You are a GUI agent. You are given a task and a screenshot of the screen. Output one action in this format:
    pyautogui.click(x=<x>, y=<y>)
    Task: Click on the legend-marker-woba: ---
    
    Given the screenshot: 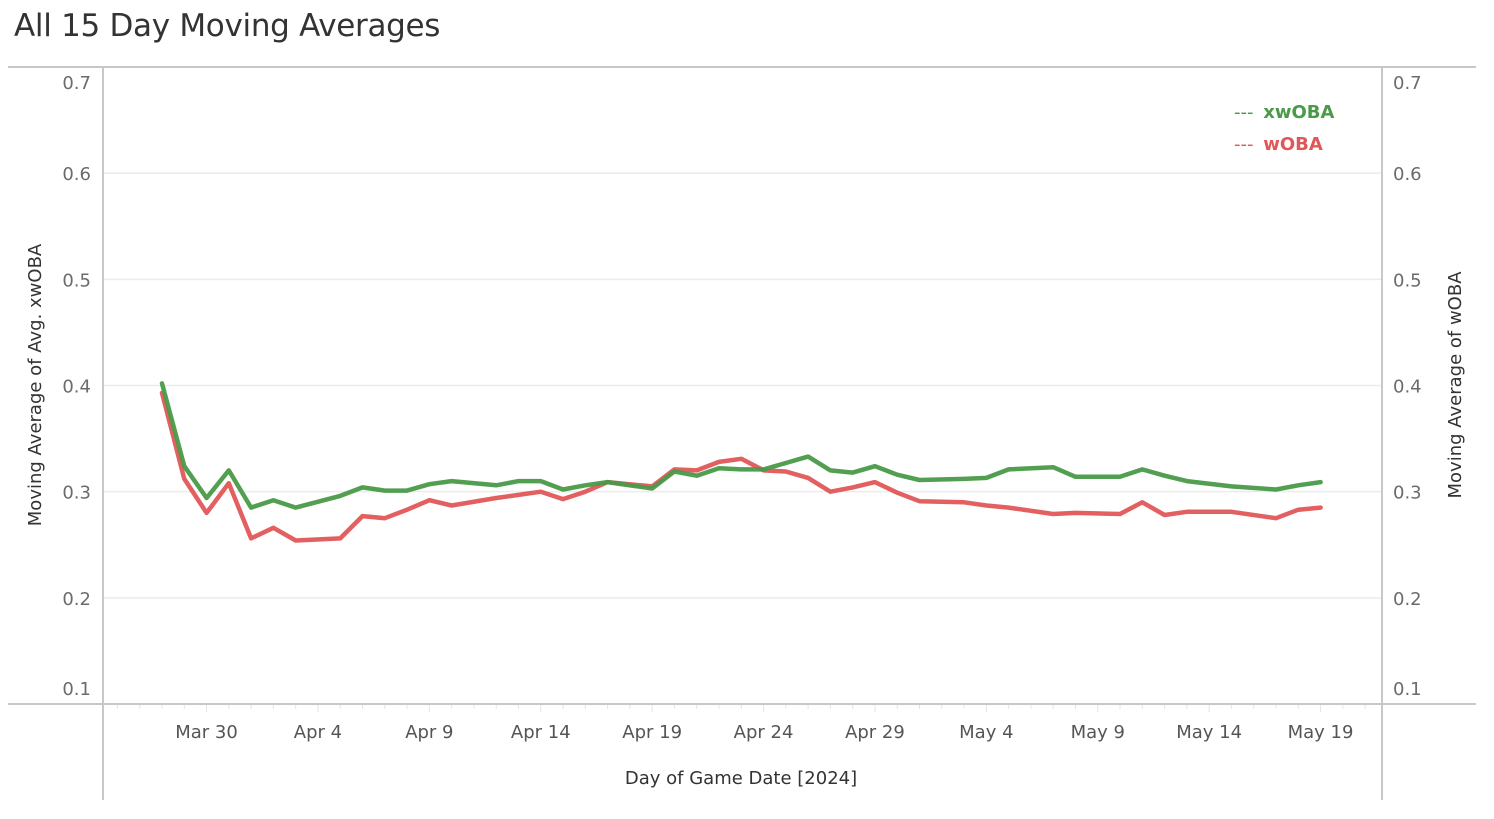 What is the action you would take?
    pyautogui.click(x=1244, y=144)
    